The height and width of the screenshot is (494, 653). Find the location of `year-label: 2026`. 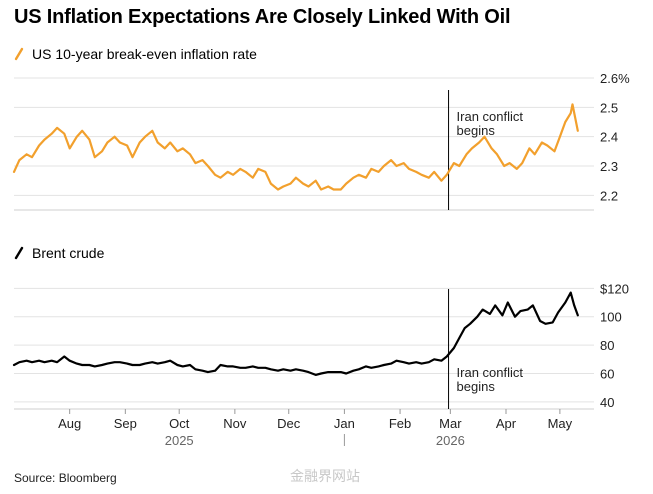

year-label: 2026 is located at coordinates (450, 440).